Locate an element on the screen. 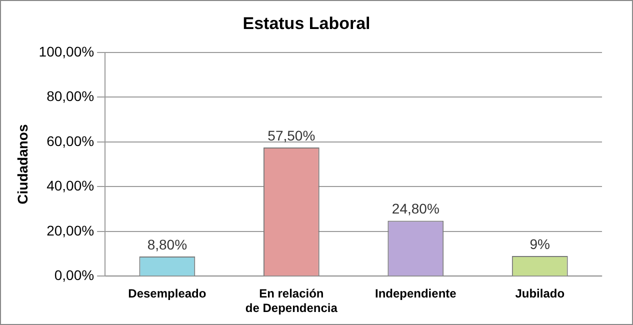  y-tick-label: 60,00% is located at coordinates (70, 140).